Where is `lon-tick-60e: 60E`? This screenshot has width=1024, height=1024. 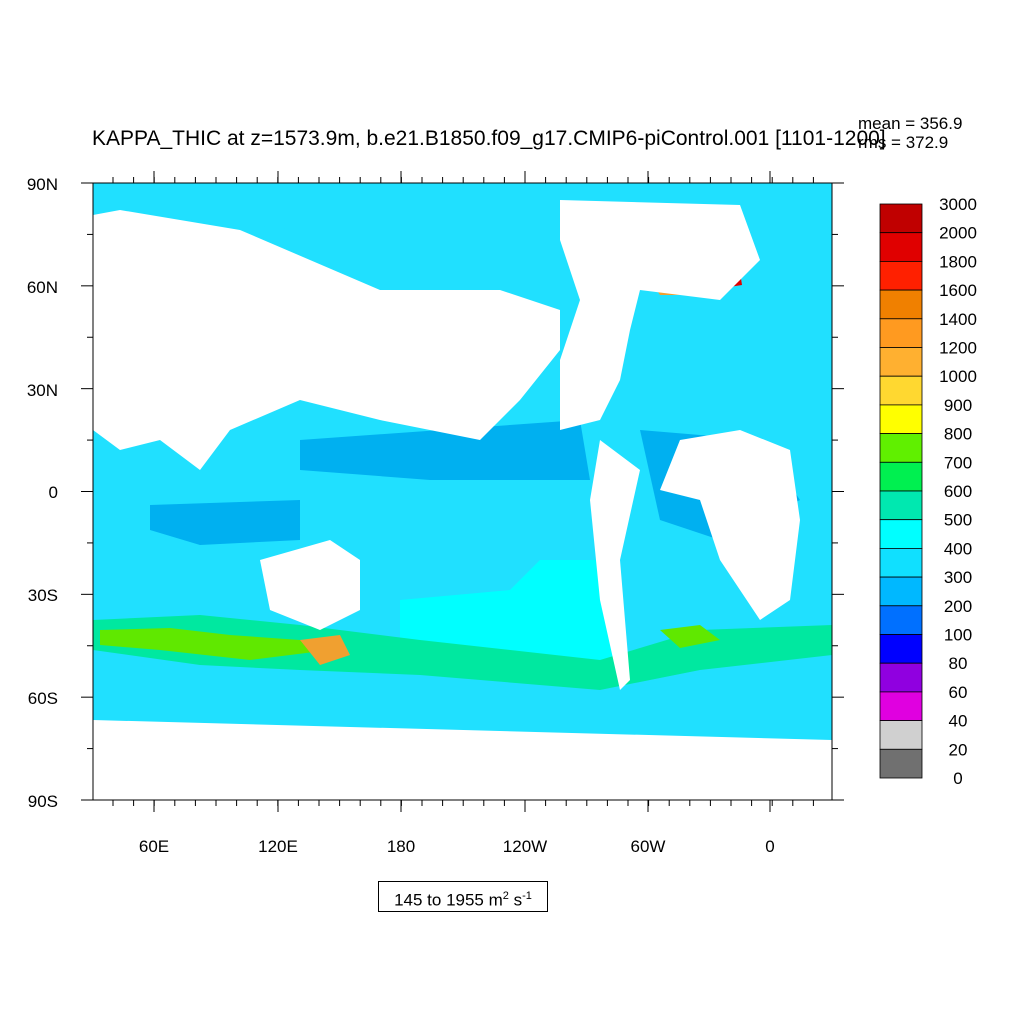 lon-tick-60e: 60E is located at coordinates (154, 846).